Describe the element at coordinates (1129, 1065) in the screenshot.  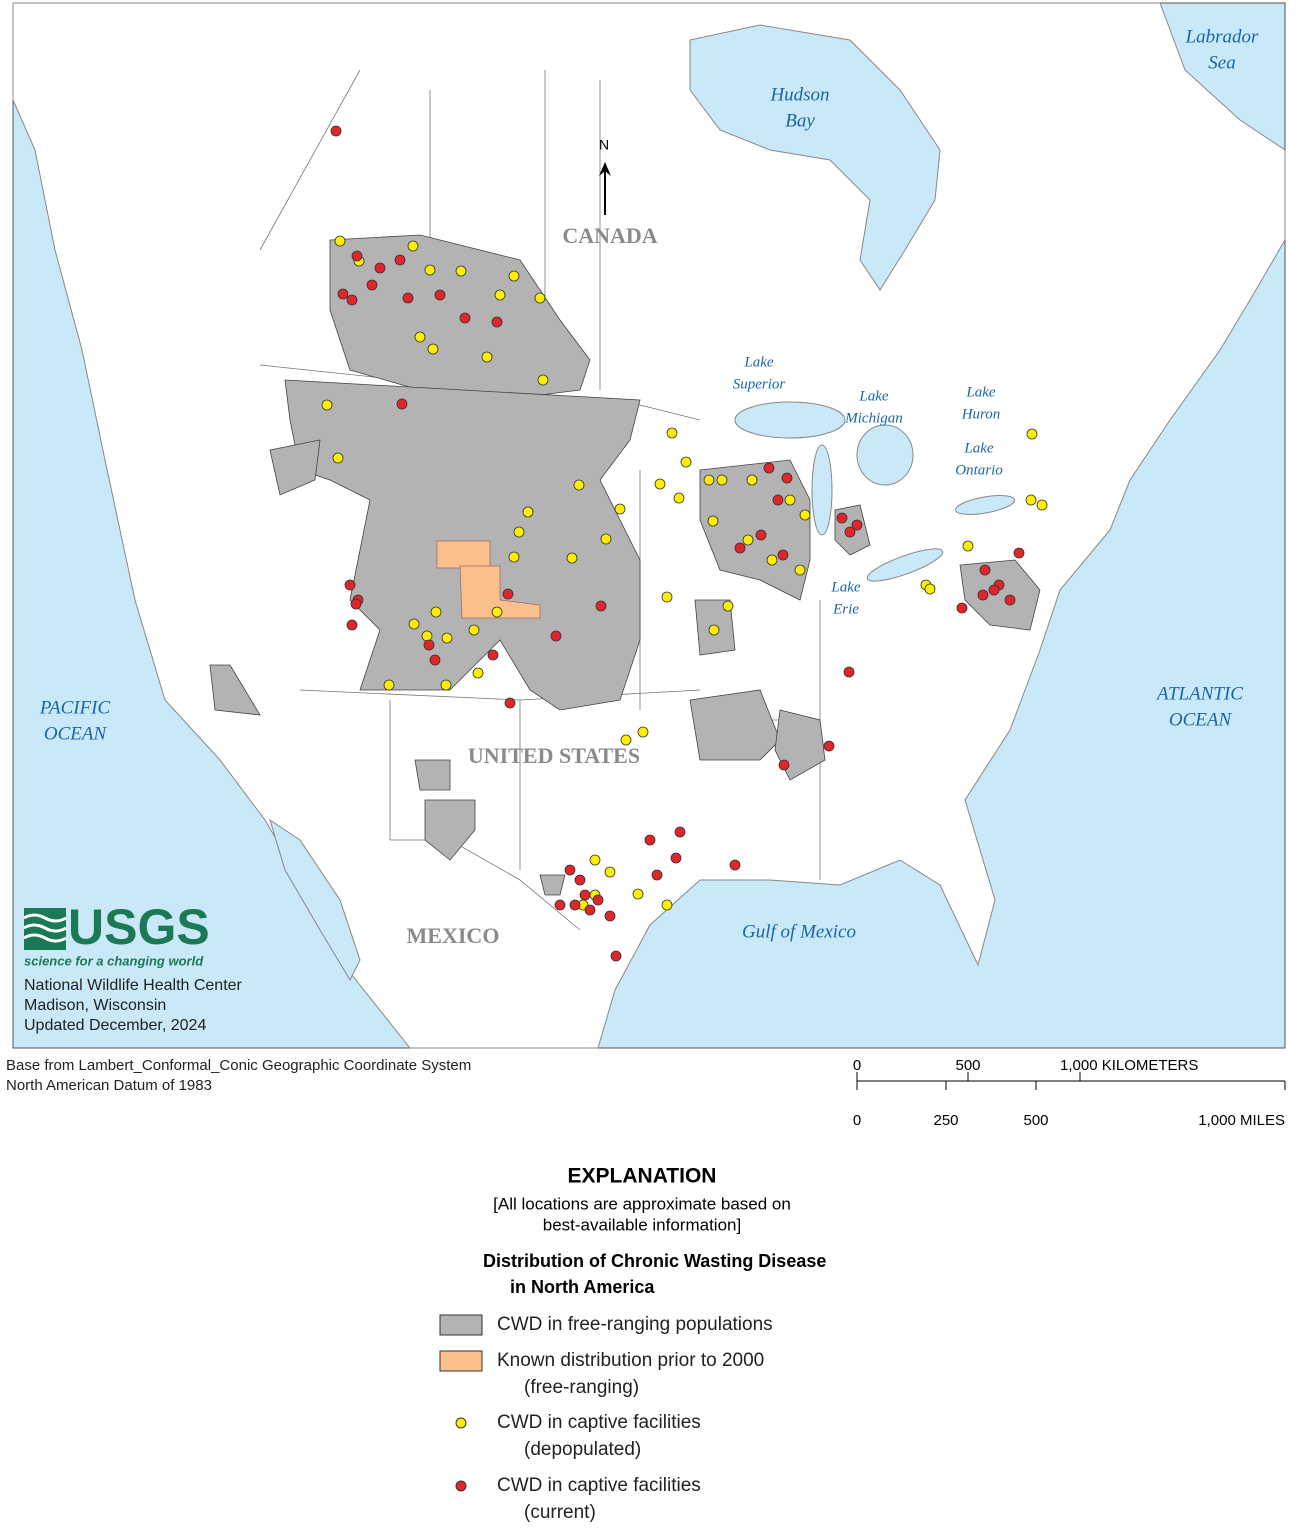
I see `scale-km-label: 1,000 KILOMETERS` at that location.